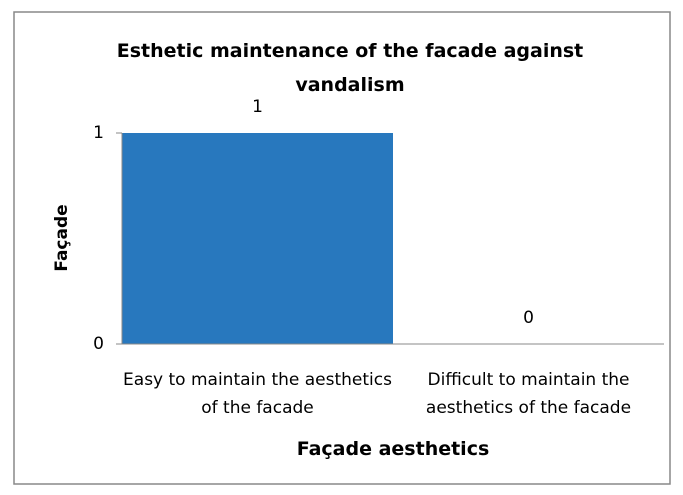  What do you see at coordinates (257, 107) in the screenshot?
I see `data-label: 1` at bounding box center [257, 107].